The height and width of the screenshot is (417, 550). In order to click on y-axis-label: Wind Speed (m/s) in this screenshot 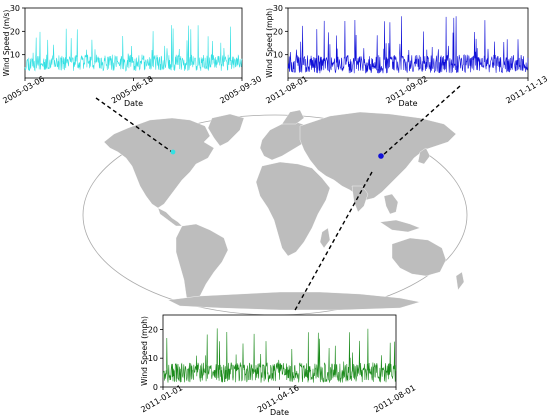, I will do `click(6, 43)`.